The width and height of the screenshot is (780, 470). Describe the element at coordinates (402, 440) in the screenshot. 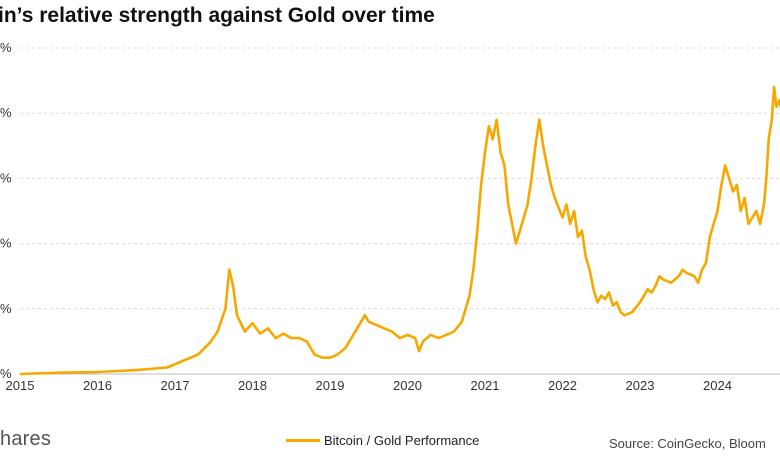

I see `legend-label: Bitcoin / Gold Performance` at that location.